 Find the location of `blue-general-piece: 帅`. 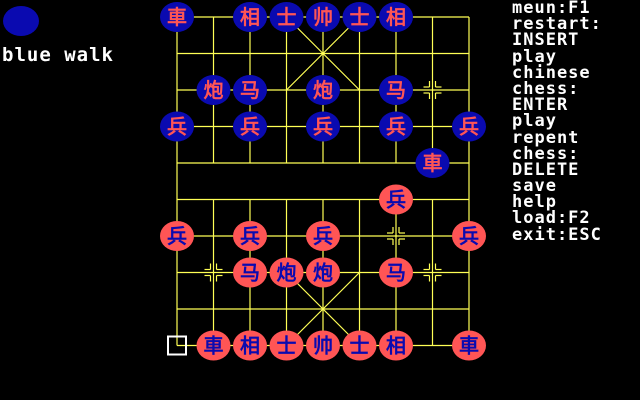

blue-general-piece: 帅 is located at coordinates (323, 17).